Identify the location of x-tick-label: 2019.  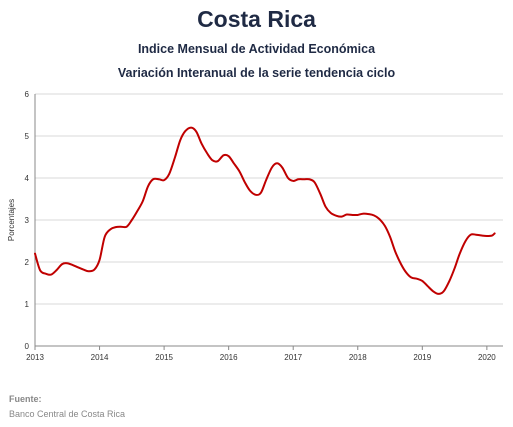
(422, 357).